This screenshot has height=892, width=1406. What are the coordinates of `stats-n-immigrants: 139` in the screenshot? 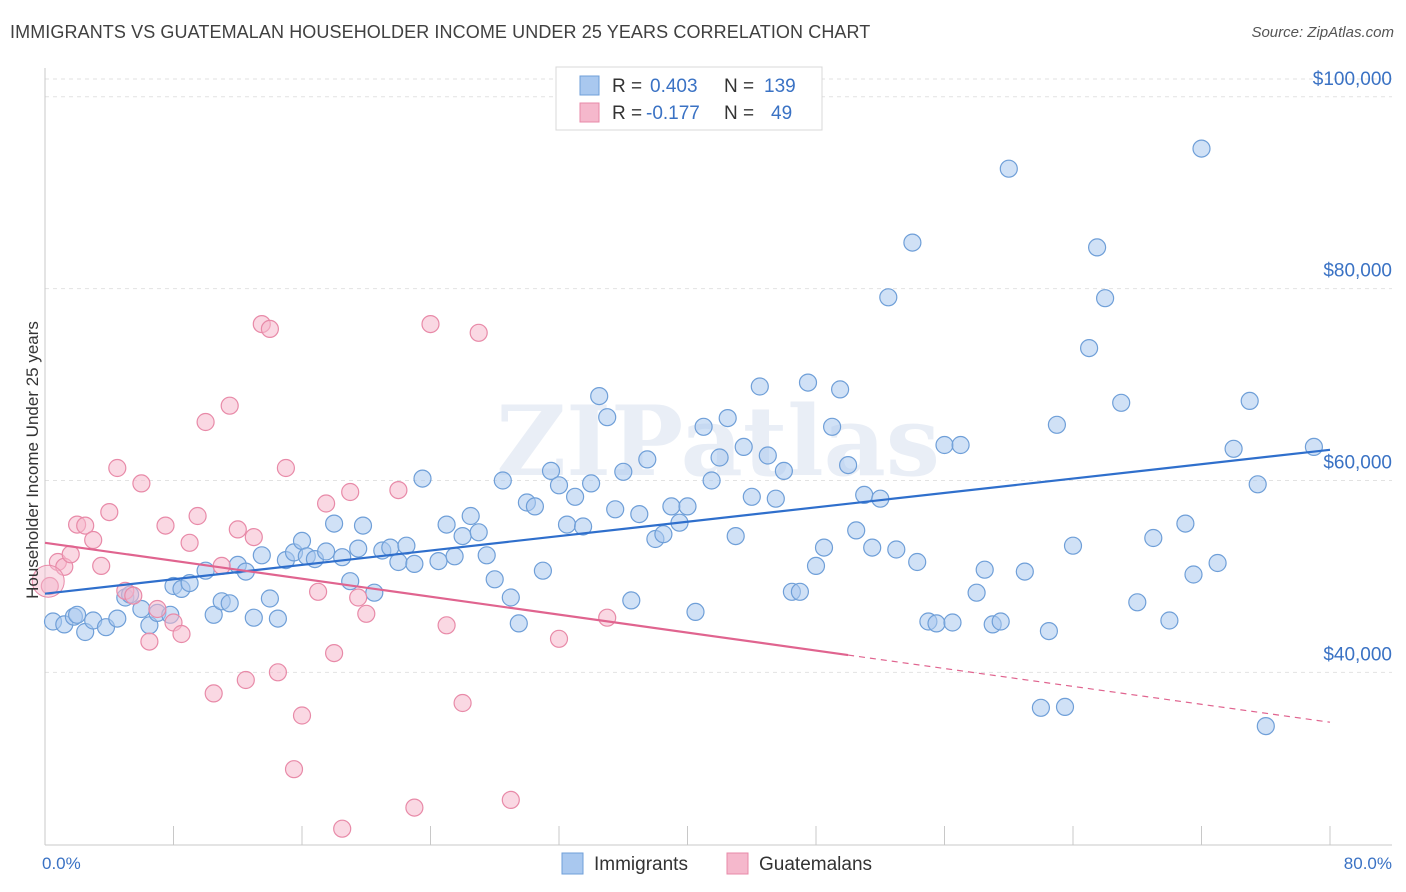 It's located at (780, 86).